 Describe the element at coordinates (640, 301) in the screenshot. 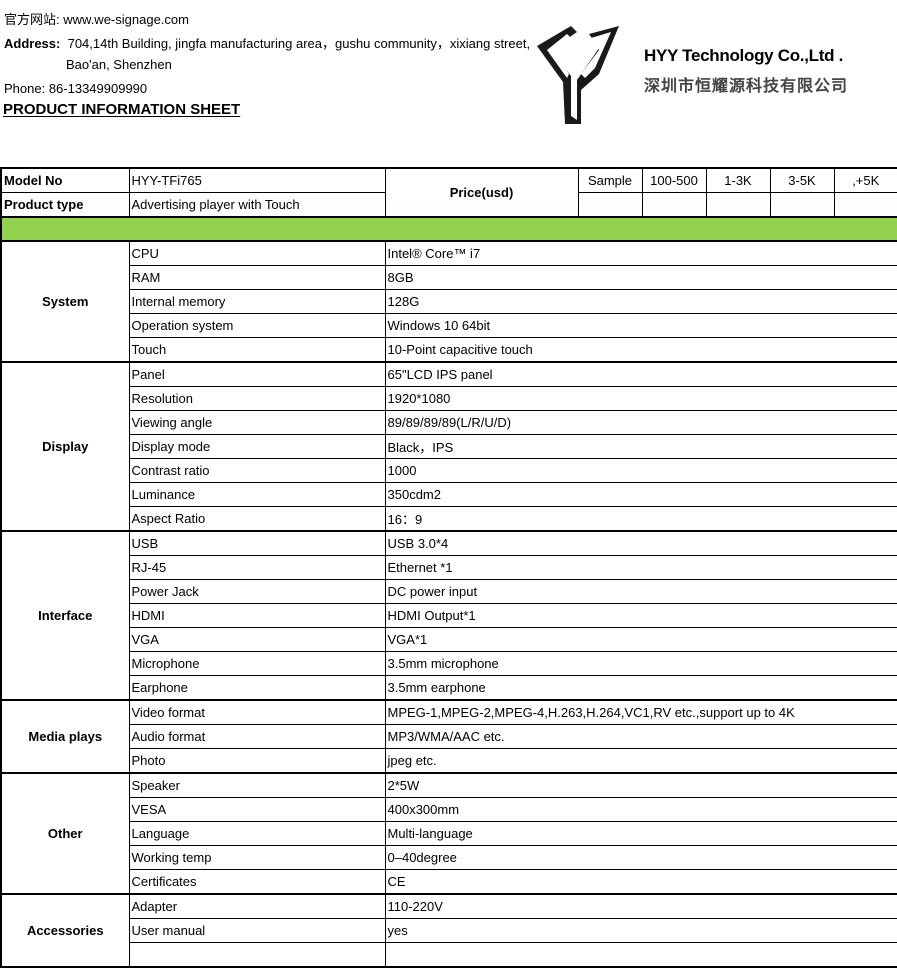

I see `spec-value: 128G` at that location.